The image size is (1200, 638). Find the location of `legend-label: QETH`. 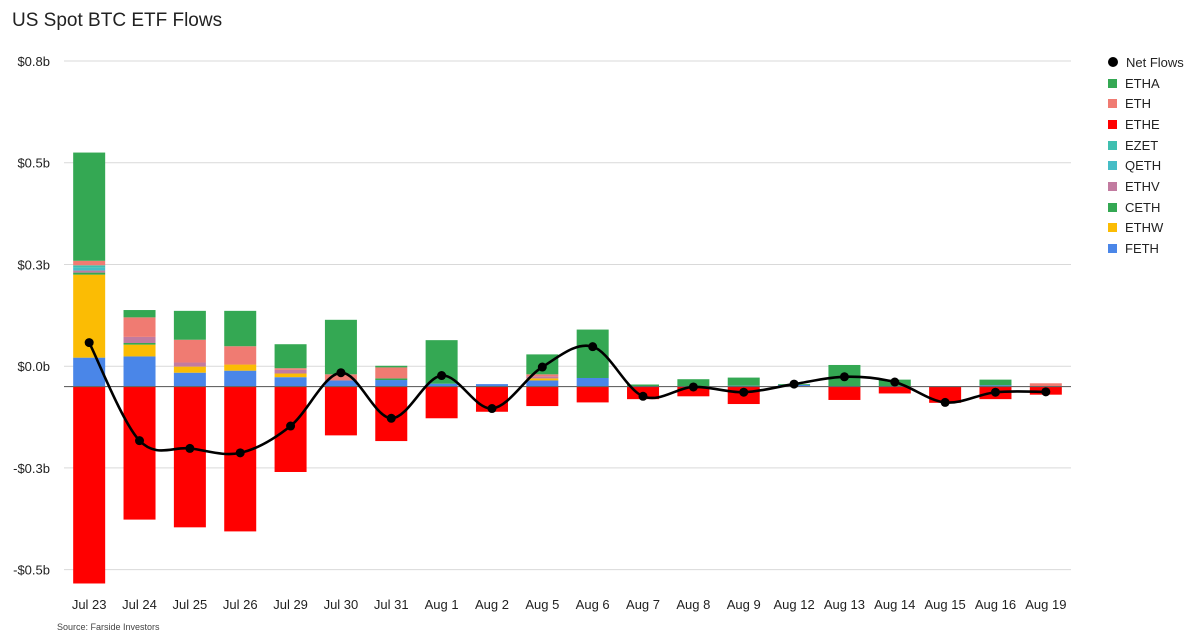

legend-label: QETH is located at coordinates (1143, 166).